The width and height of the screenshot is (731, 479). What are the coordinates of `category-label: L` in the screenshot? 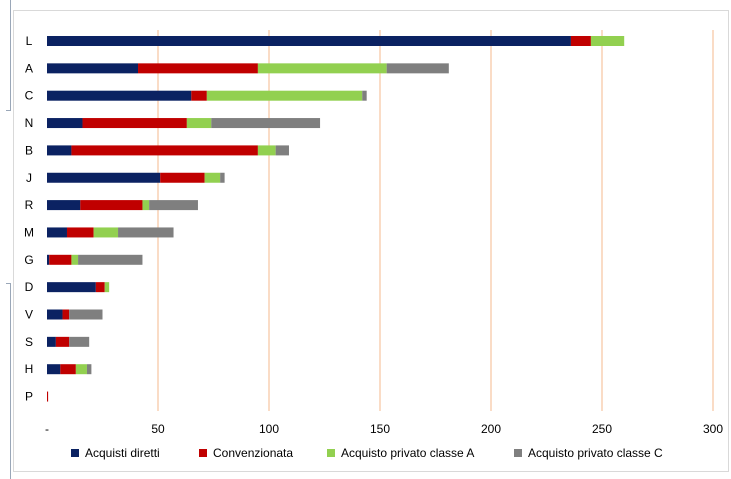 It's located at (29, 41).